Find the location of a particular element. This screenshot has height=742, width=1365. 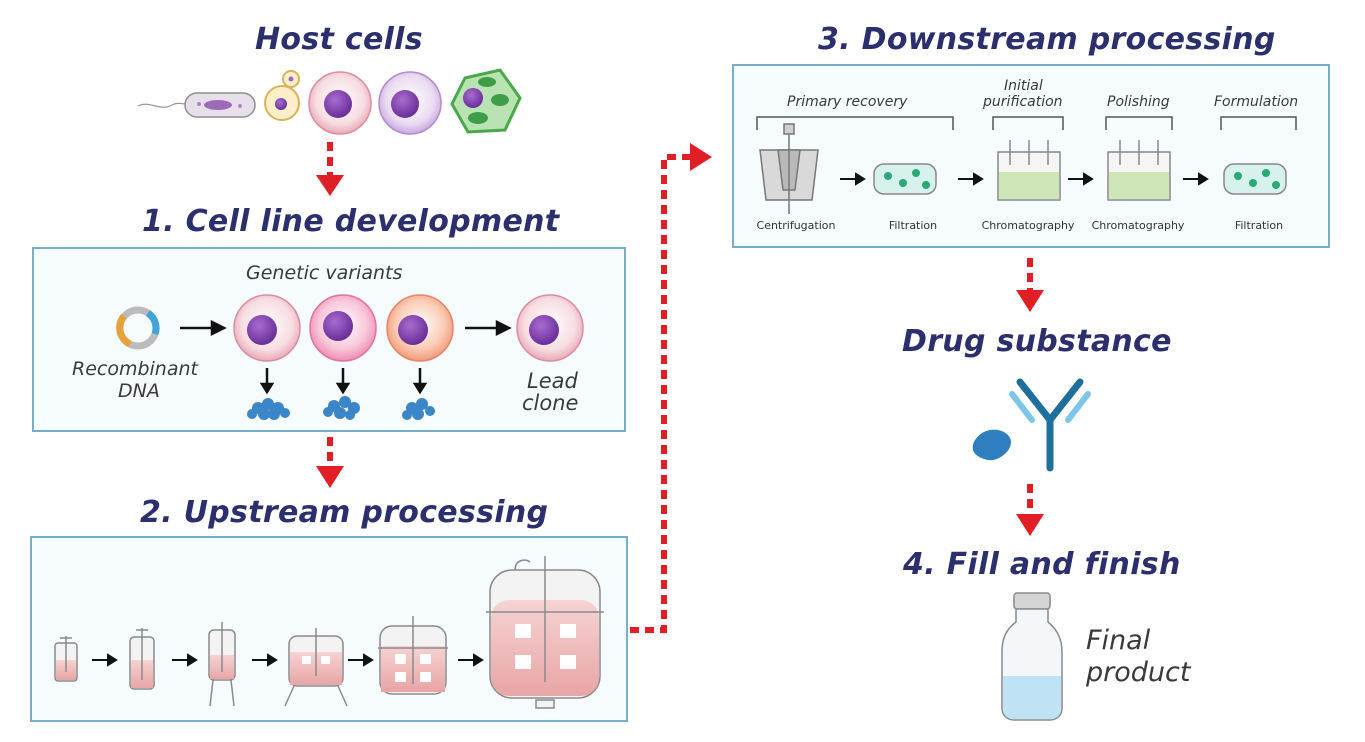

chromatography-label-2: Chromatography is located at coordinates (1138, 225).